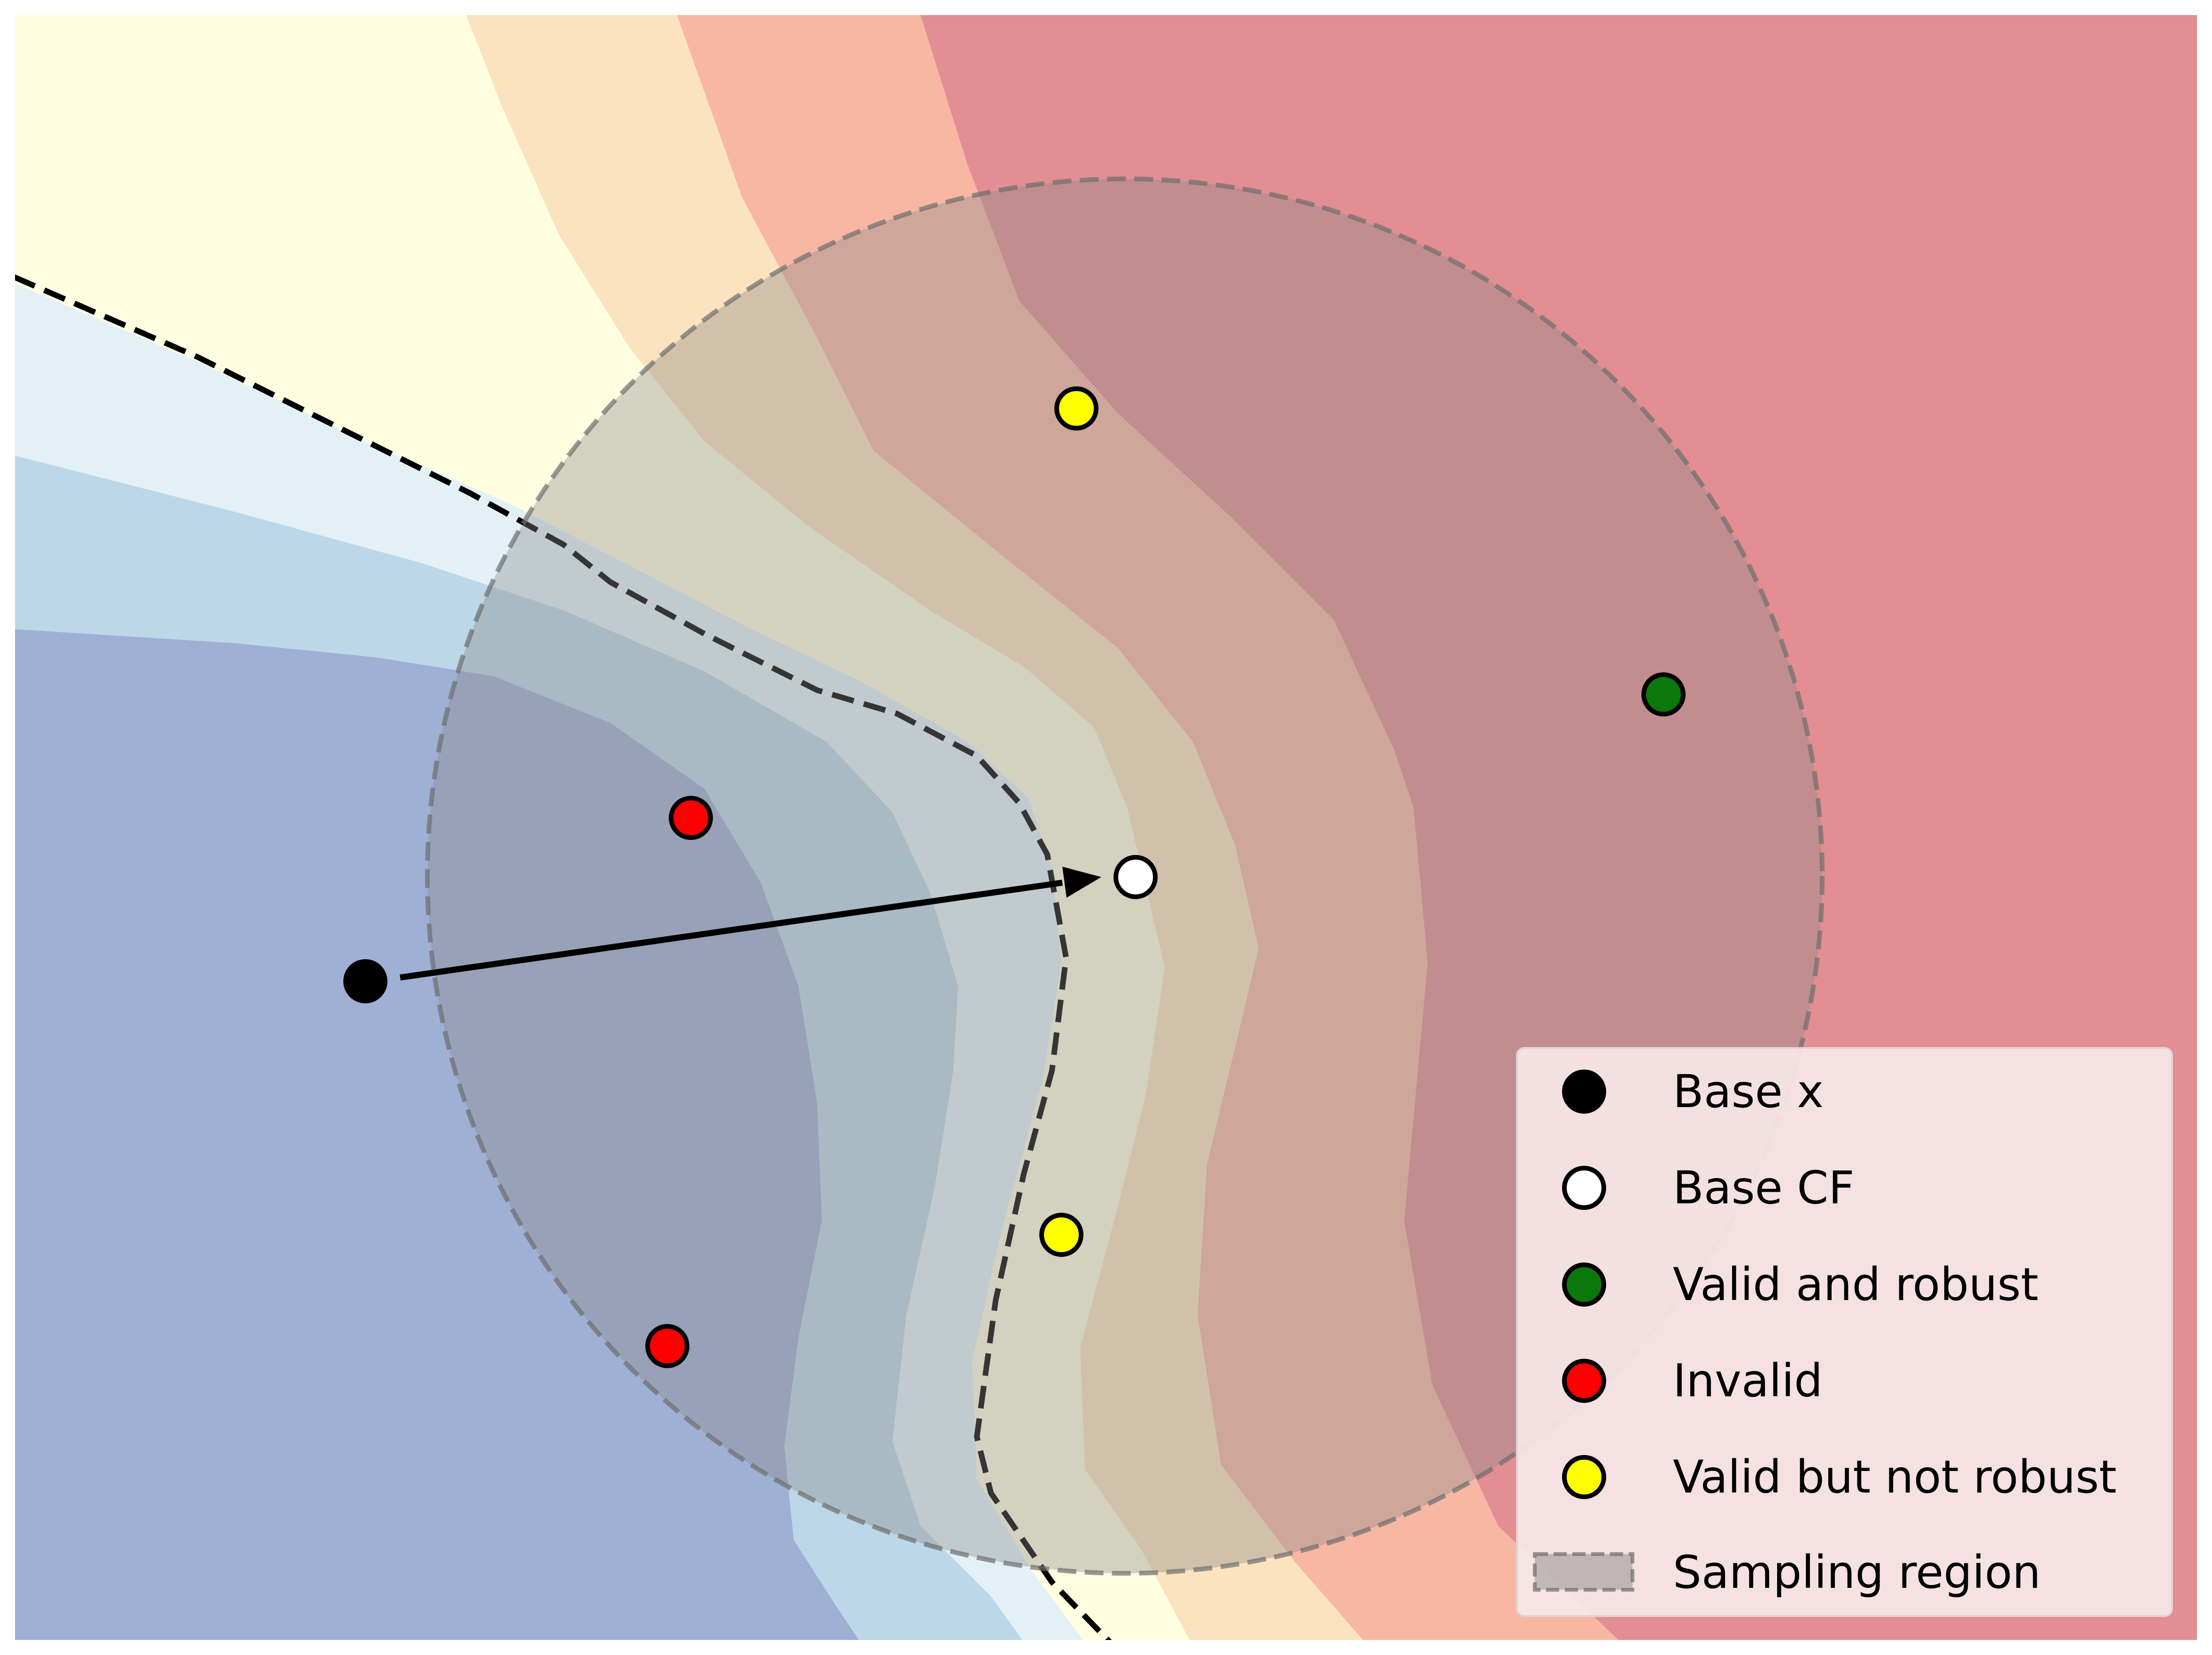 This screenshot has width=2212, height=1655. Describe the element at coordinates (1748, 1381) in the screenshot. I see `legend-label-invalid: Invalid` at that location.